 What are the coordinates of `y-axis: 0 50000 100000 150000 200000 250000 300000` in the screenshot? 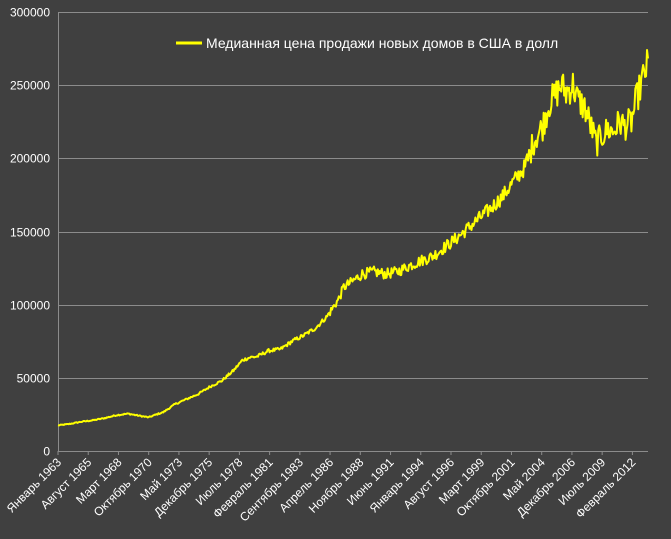 It's located at (34, 232).